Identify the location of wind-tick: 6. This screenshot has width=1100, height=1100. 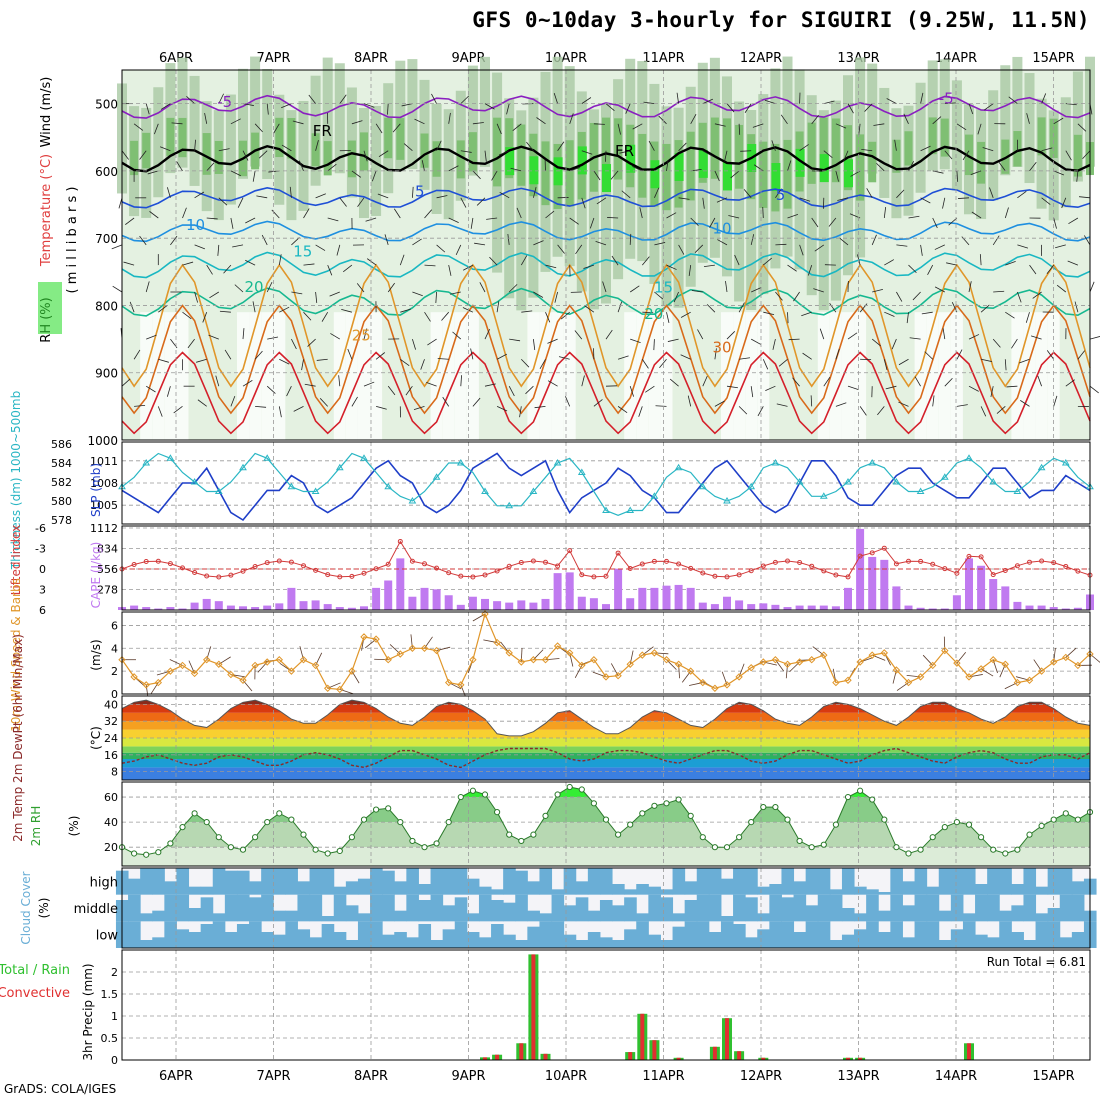
(114, 625).